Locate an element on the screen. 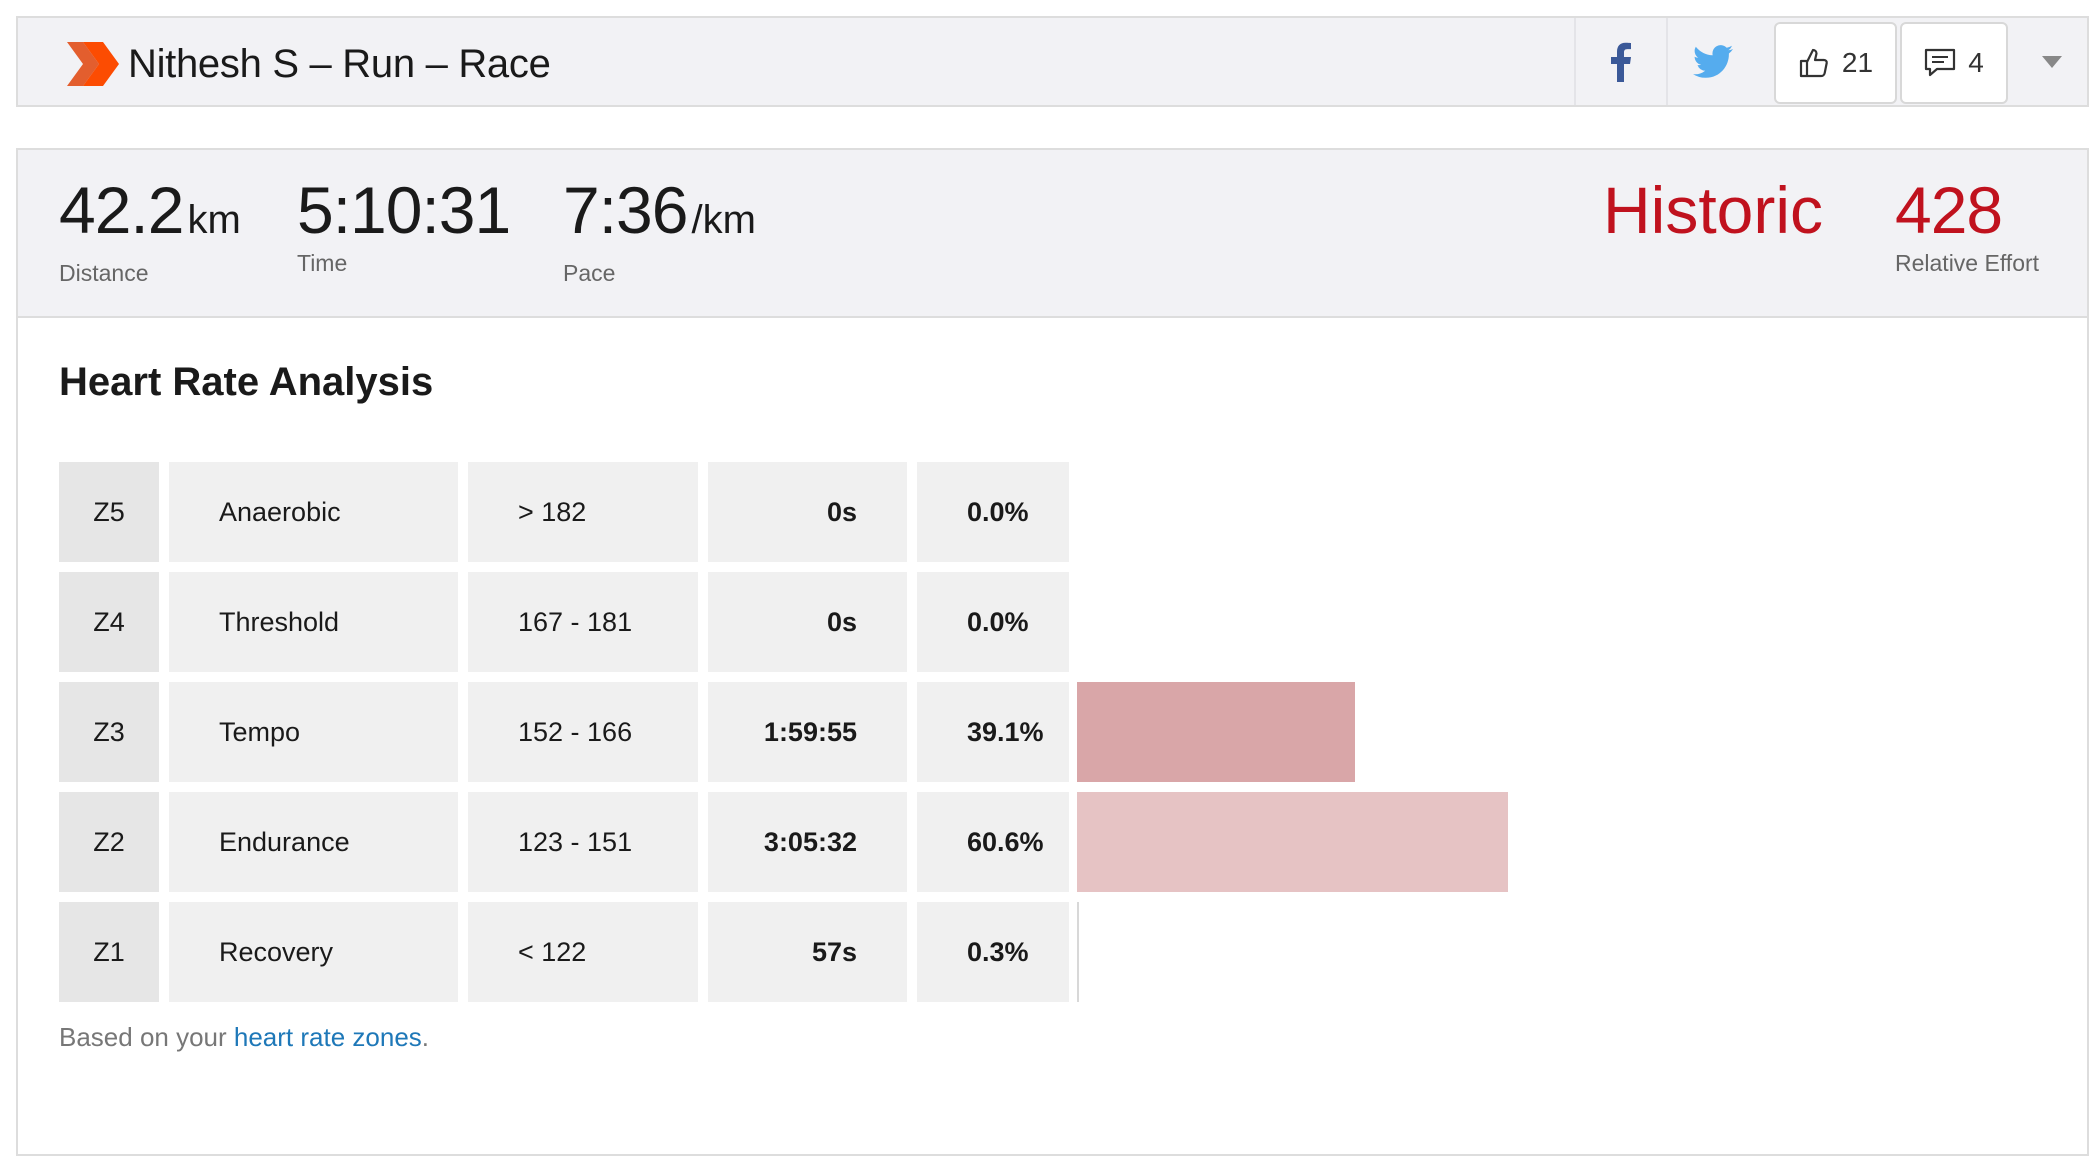 Image resolution: width=2098 pixels, height=1168 pixels. comment-icon is located at coordinates (1940, 62).